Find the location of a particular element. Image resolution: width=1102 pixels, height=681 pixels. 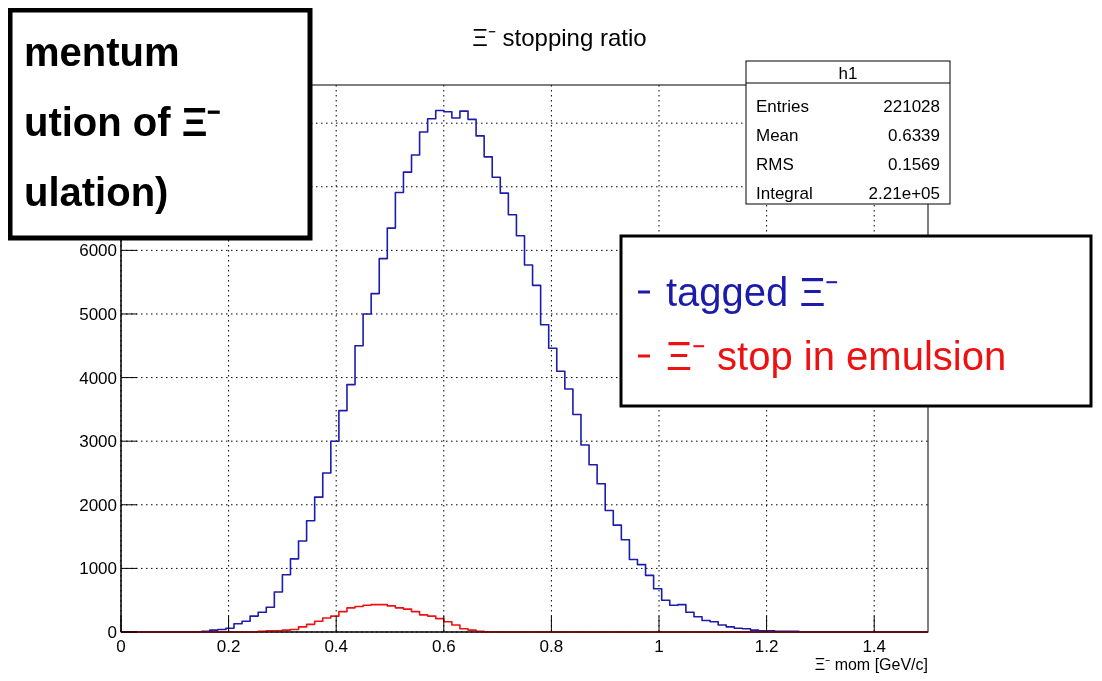

legend-label: tagged Ξ⁻ is located at coordinates (753, 292).